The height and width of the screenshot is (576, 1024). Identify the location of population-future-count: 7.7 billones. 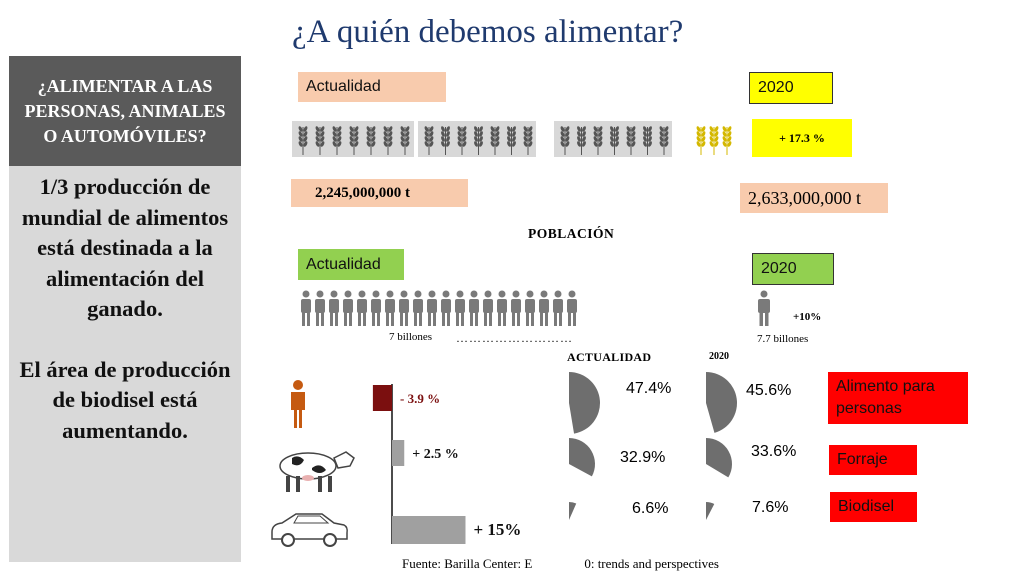
(783, 339).